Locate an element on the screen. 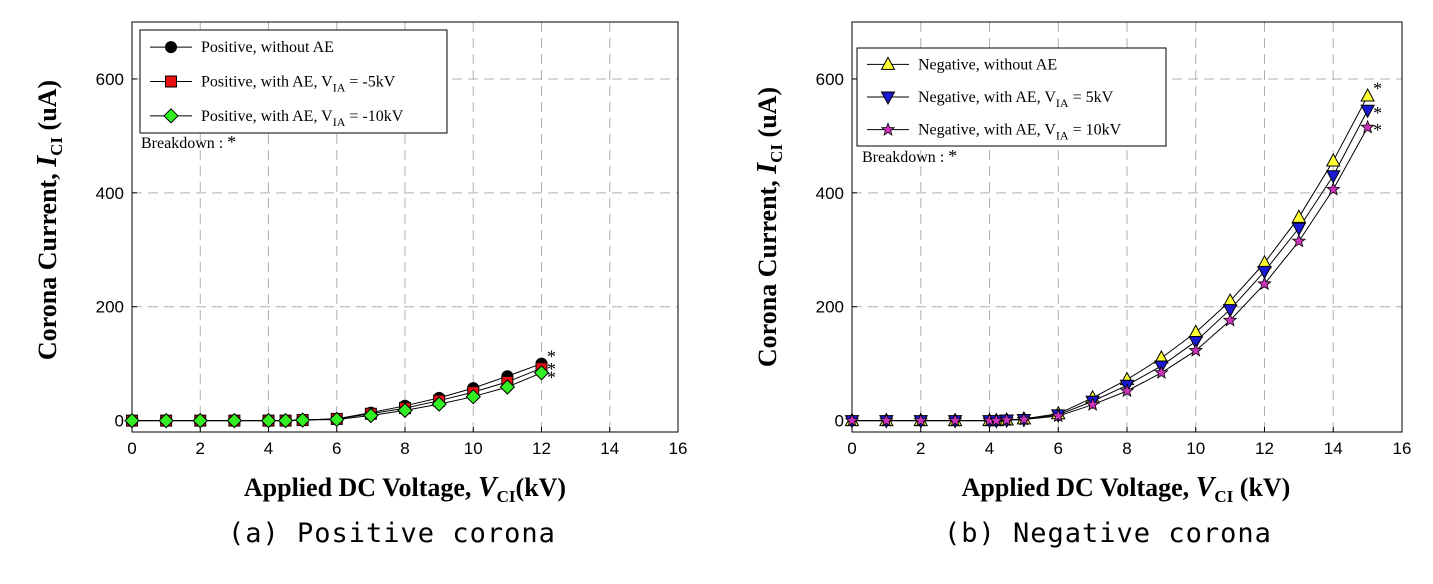 This screenshot has height=584, width=1433. legend-entry: Negative, with AE, VIA = 5kV is located at coordinates (1016, 99).